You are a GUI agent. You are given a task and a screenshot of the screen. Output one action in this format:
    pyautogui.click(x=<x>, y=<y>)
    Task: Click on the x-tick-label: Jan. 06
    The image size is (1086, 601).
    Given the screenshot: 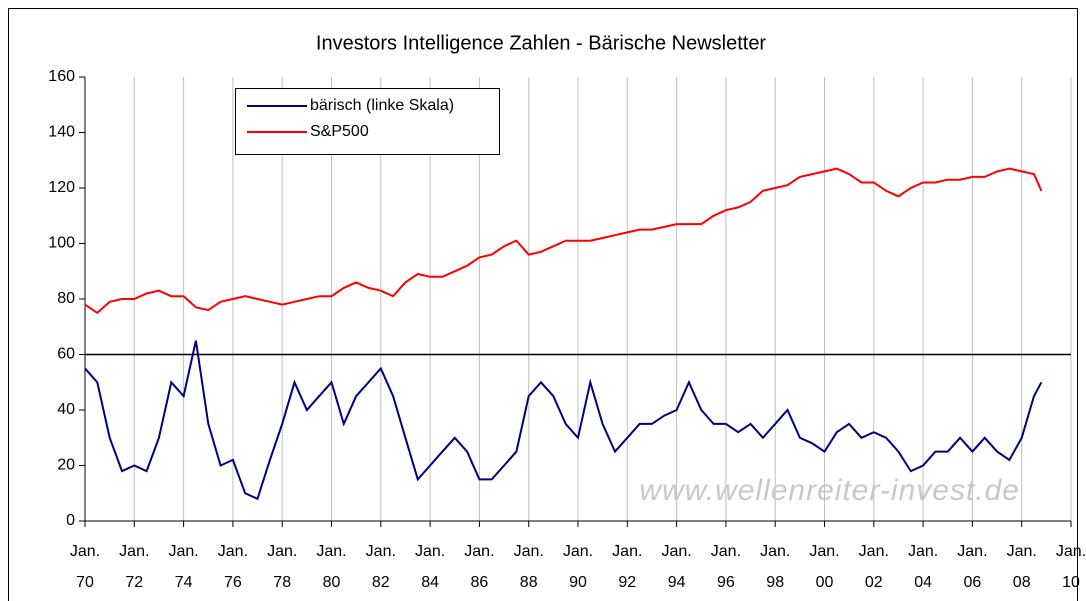 What is the action you would take?
    pyautogui.click(x=972, y=567)
    